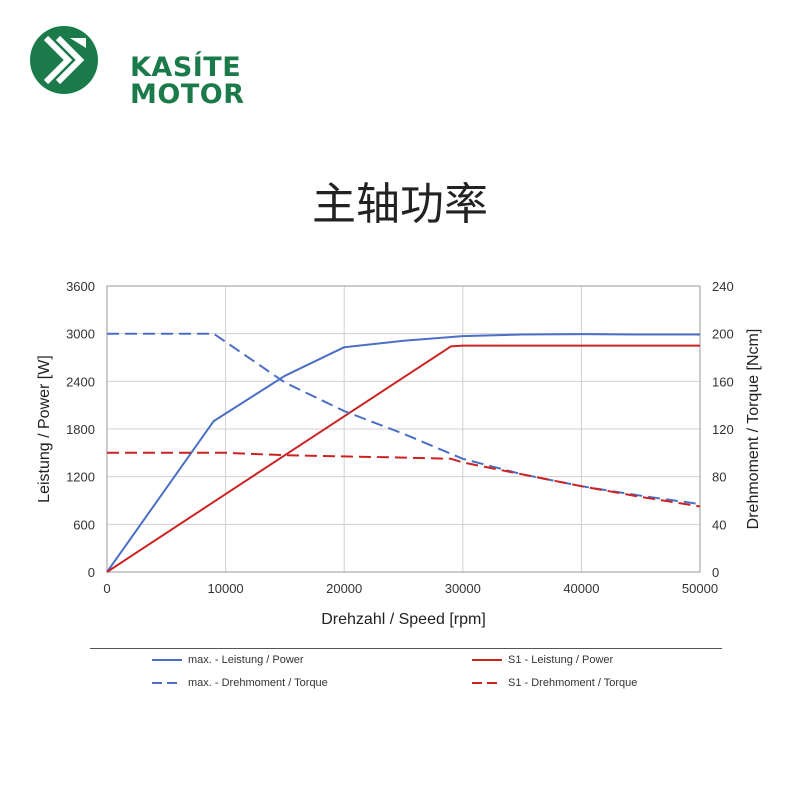  I want to click on brand-name-line1: KASÍTE, so click(186, 67).